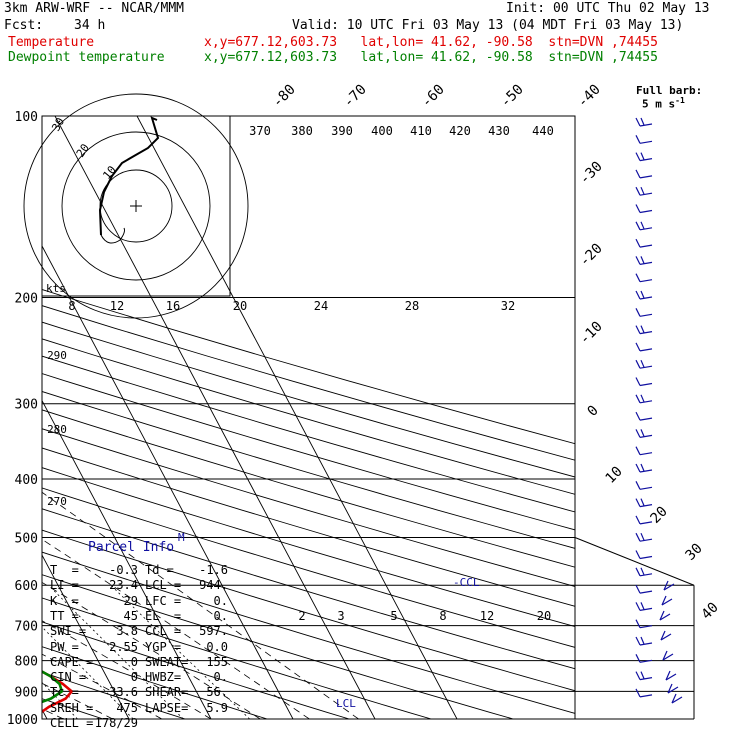 This screenshot has width=740, height=740. Describe the element at coordinates (64, 646) in the screenshot. I see `parcel-info-label: PW =` at that location.